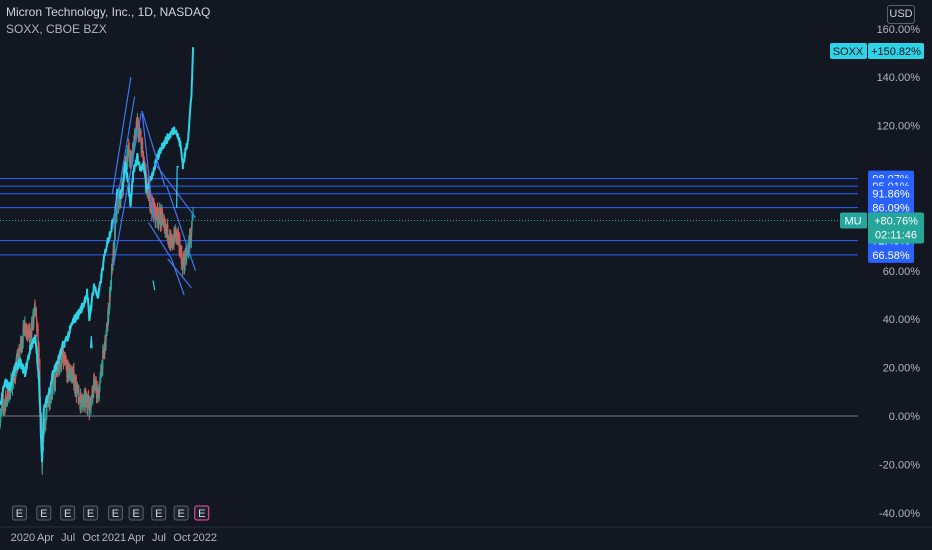 The image size is (932, 550). What do you see at coordinates (901, 14) in the screenshot?
I see `currency-button: USD` at bounding box center [901, 14].